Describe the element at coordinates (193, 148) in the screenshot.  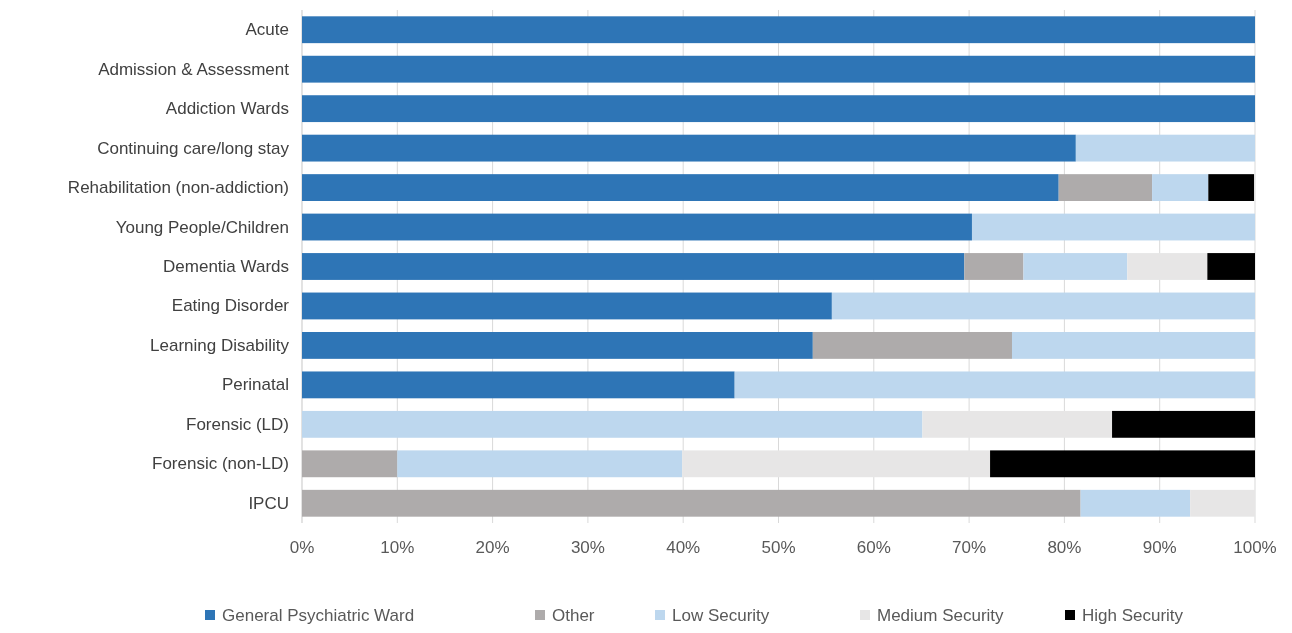
I see `y-tick-label: Continuing care/long stay` at that location.